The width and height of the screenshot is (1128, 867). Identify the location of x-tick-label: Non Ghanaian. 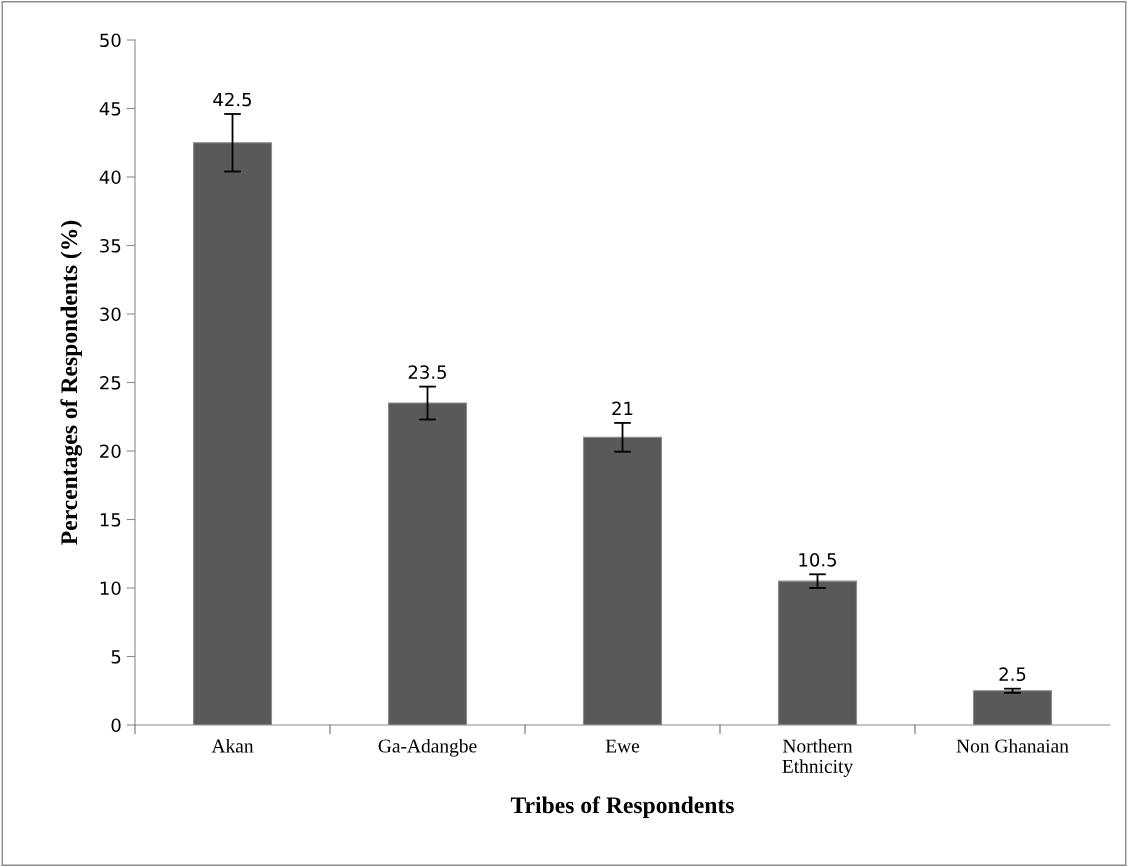
(1012, 745).